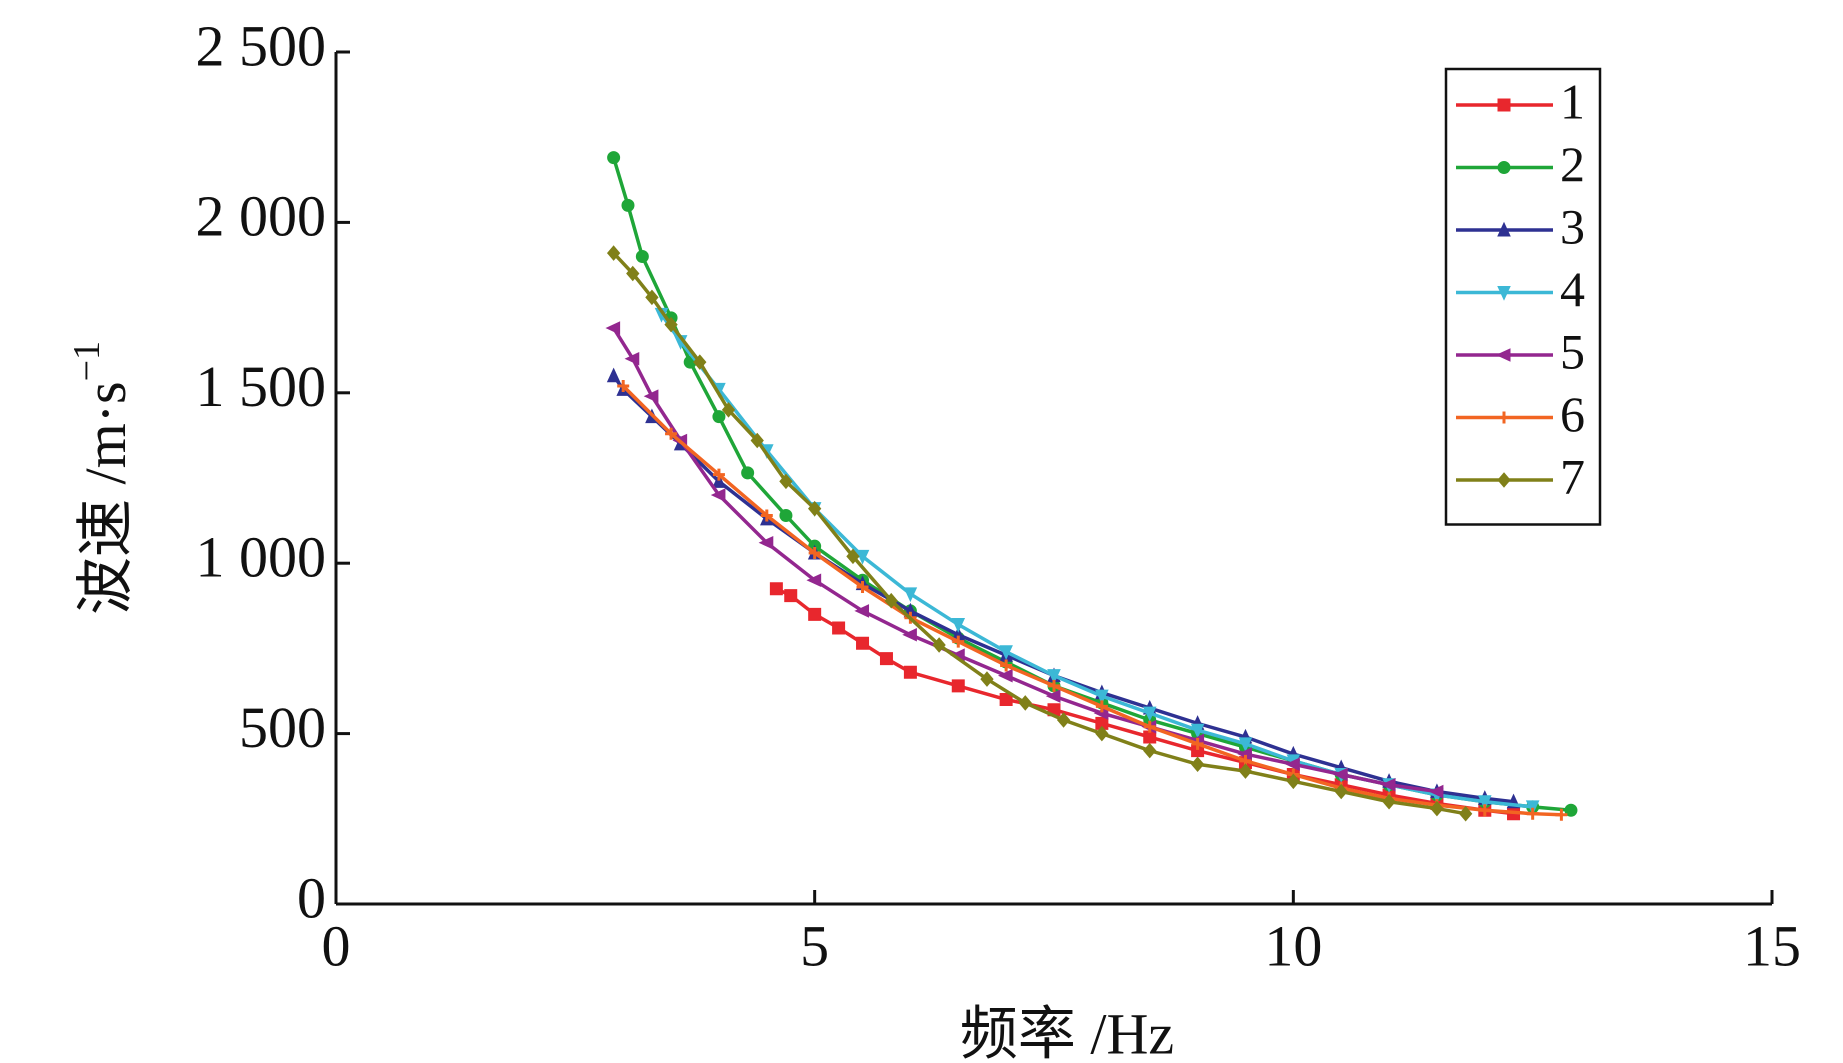 Image resolution: width=1843 pixels, height=1063 pixels. I want to click on legend: 1 2 3 4 5 6 7, so click(1523, 296).